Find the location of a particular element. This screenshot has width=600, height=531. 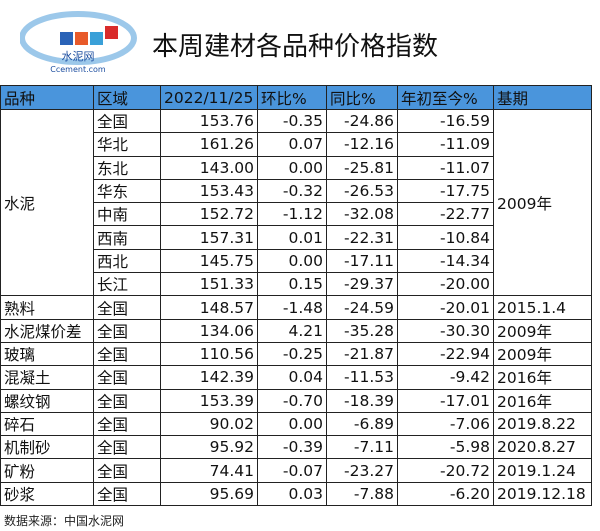

value-cell: 4.21 is located at coordinates (292, 330).